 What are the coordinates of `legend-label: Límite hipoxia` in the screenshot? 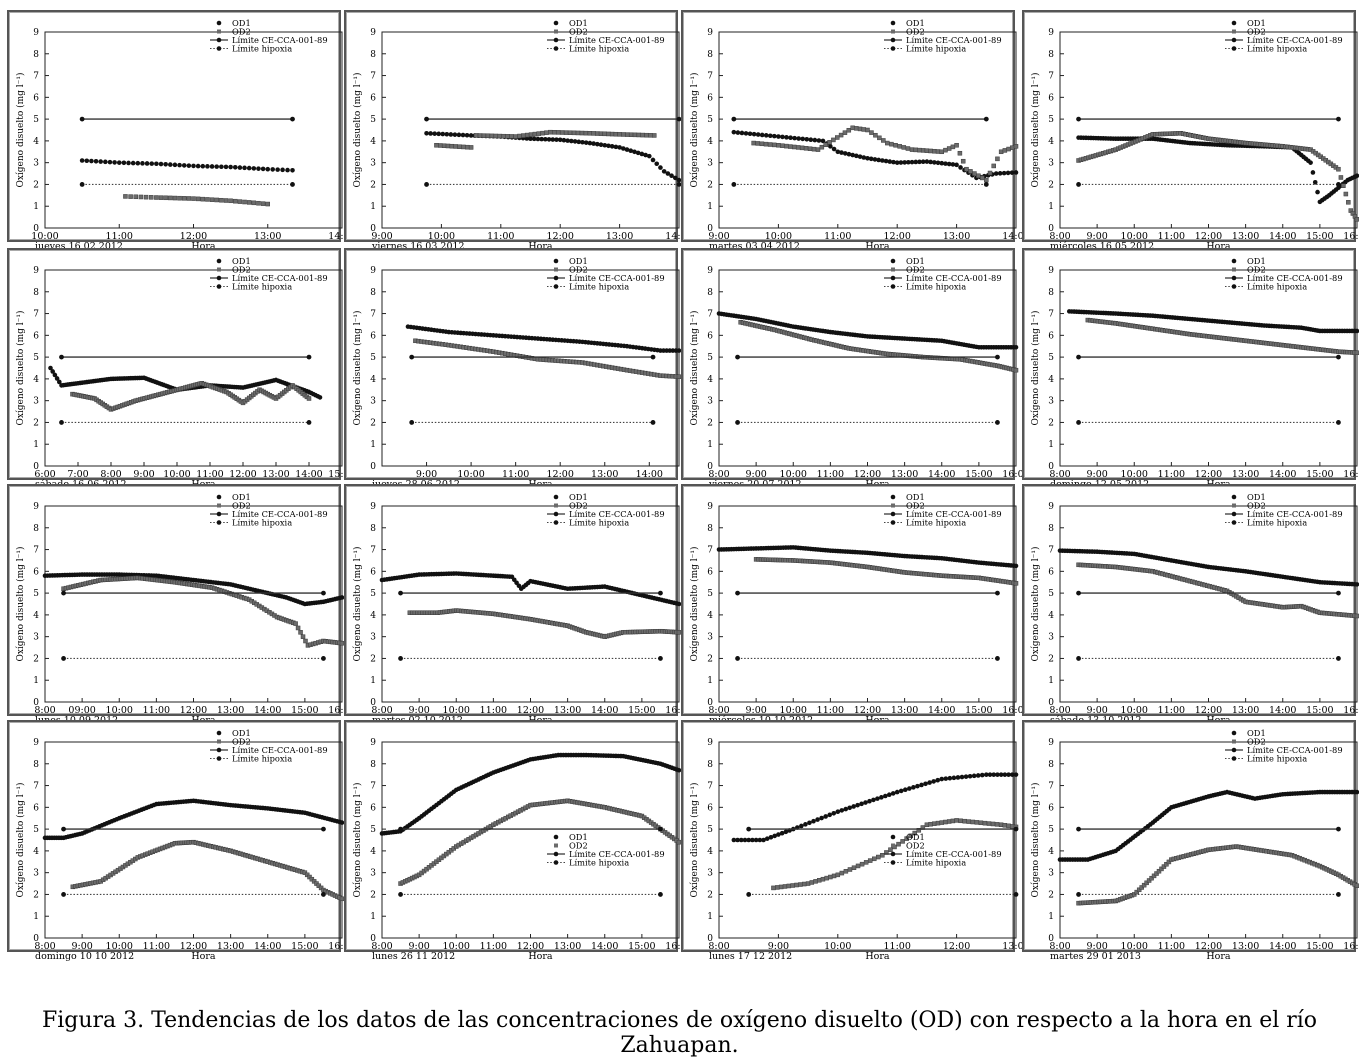 It's located at (1277, 759).